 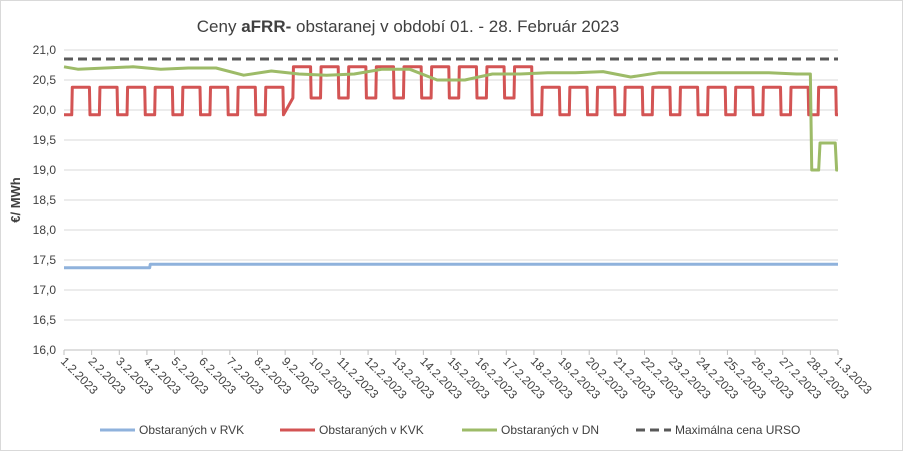 What do you see at coordinates (45, 200) in the screenshot?
I see `y-tick-label: 18,5` at bounding box center [45, 200].